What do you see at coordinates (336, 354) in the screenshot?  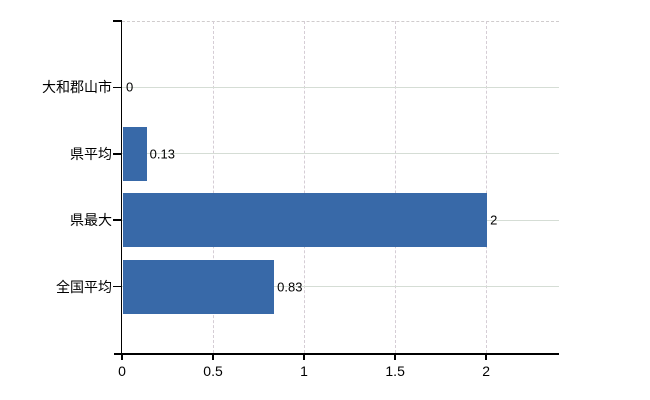 I see `x-axis-line` at bounding box center [336, 354].